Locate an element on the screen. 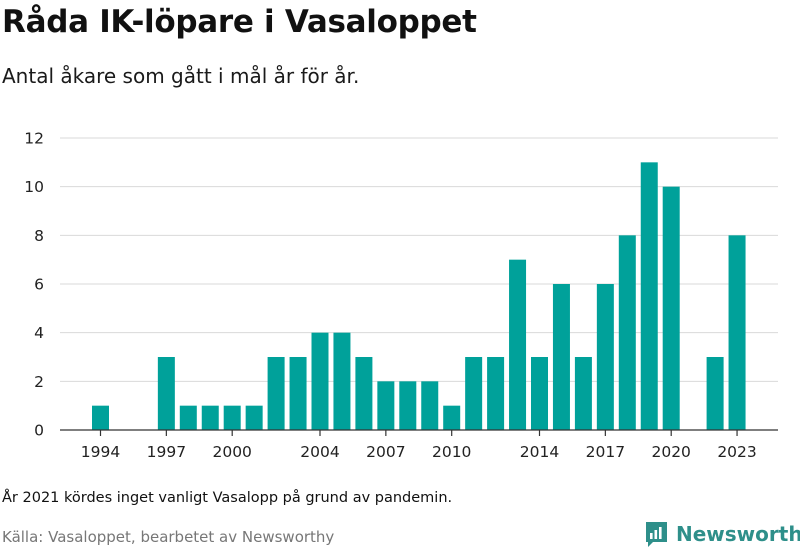 The image size is (800, 550). chart-subtitle: Antal åkare som gått i mål år för år. is located at coordinates (181, 76).